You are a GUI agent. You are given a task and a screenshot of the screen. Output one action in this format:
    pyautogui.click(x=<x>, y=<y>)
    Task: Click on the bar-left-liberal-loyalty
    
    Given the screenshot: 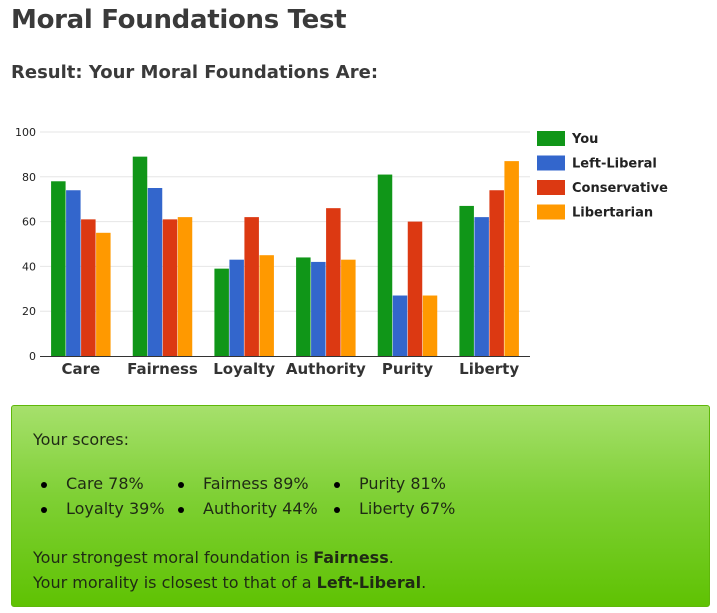 What is the action you would take?
    pyautogui.click(x=236, y=307)
    